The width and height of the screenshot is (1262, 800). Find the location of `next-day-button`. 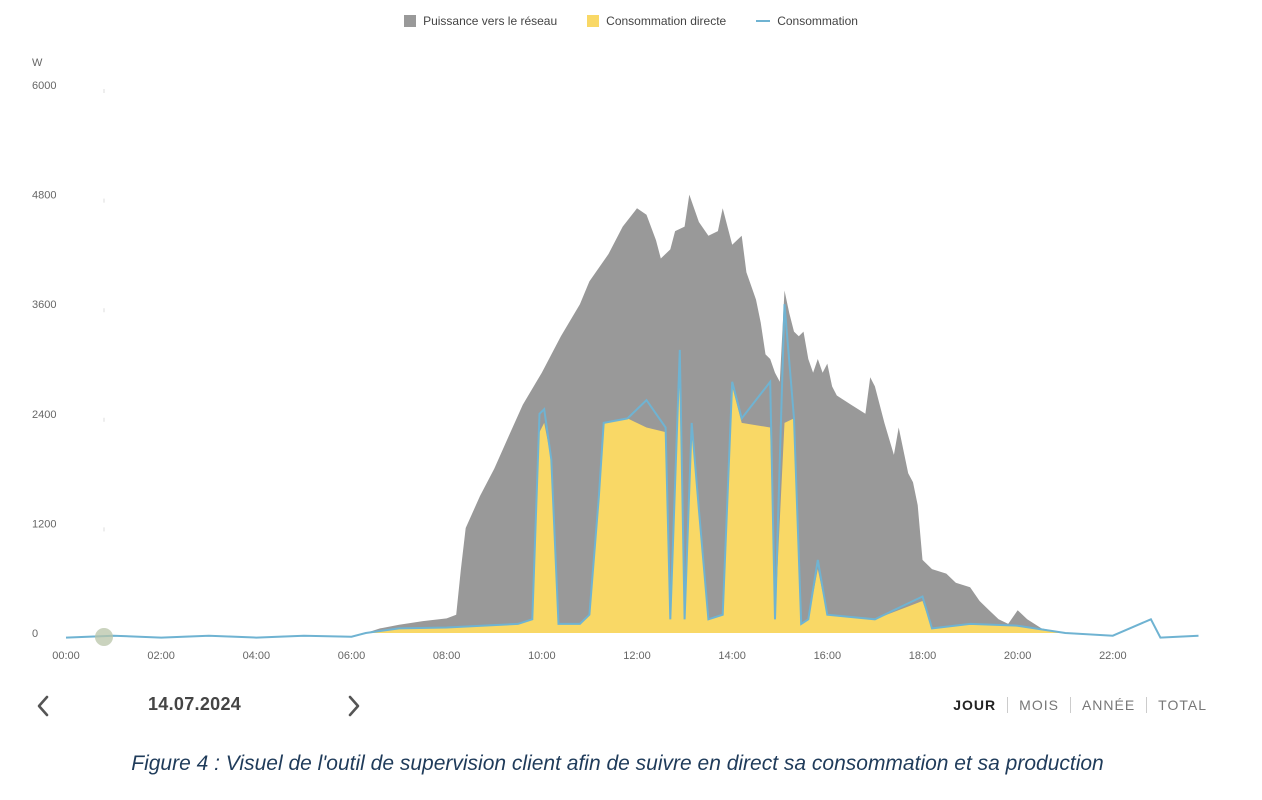

next-day-button is located at coordinates (353, 706).